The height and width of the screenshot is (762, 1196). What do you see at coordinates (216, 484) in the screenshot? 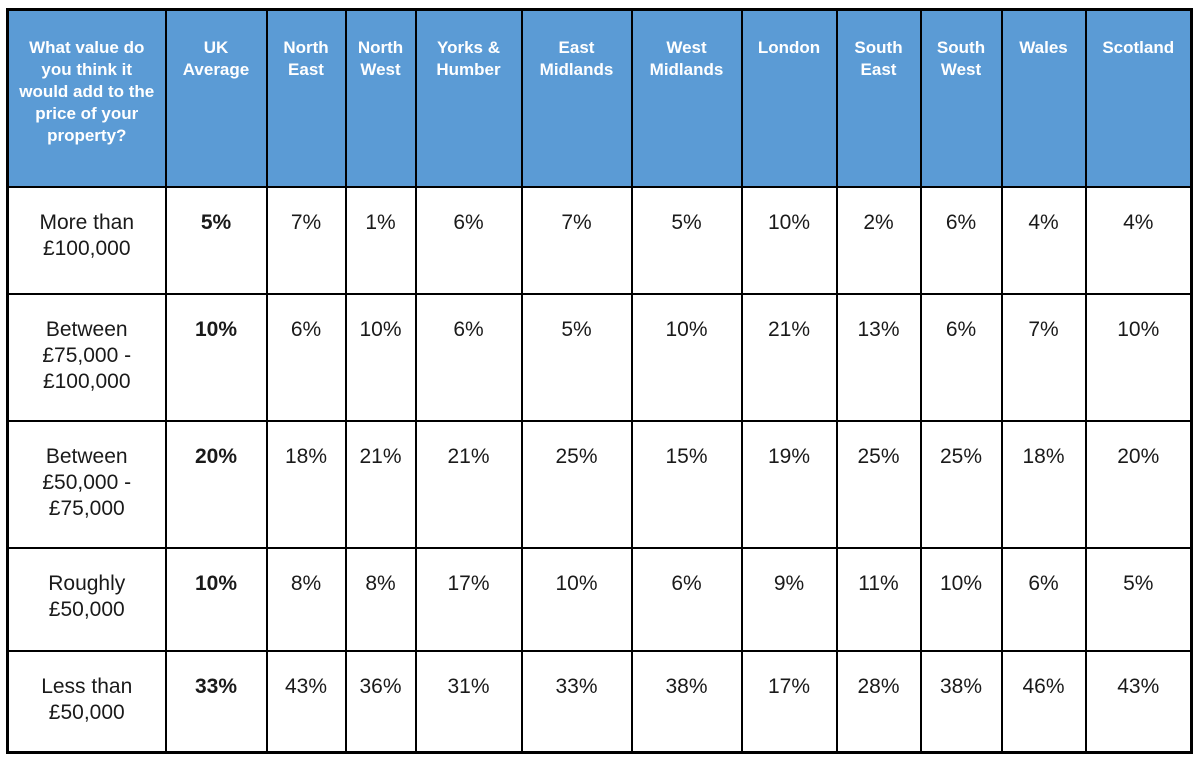
I see `value-cell-uk-average: 20%` at bounding box center [216, 484].